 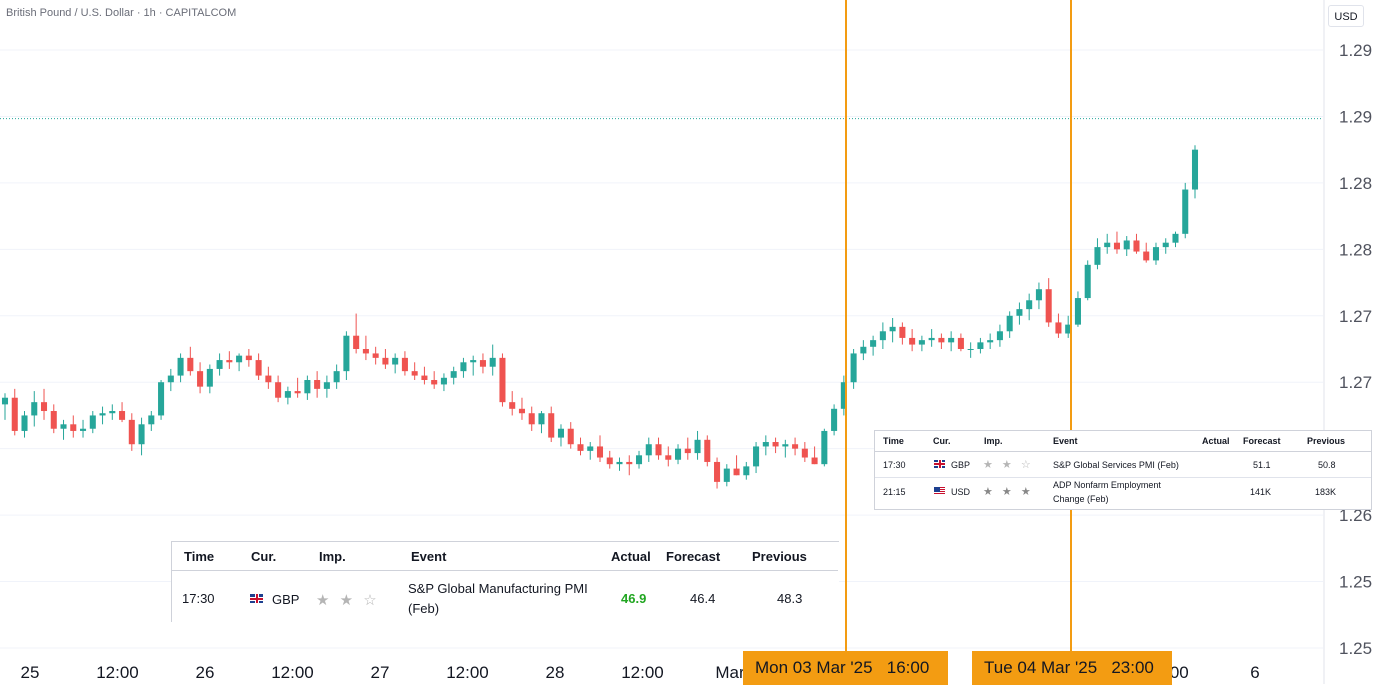 What do you see at coordinates (424, 608) in the screenshot?
I see `event-name-line2: (Feb)` at bounding box center [424, 608].